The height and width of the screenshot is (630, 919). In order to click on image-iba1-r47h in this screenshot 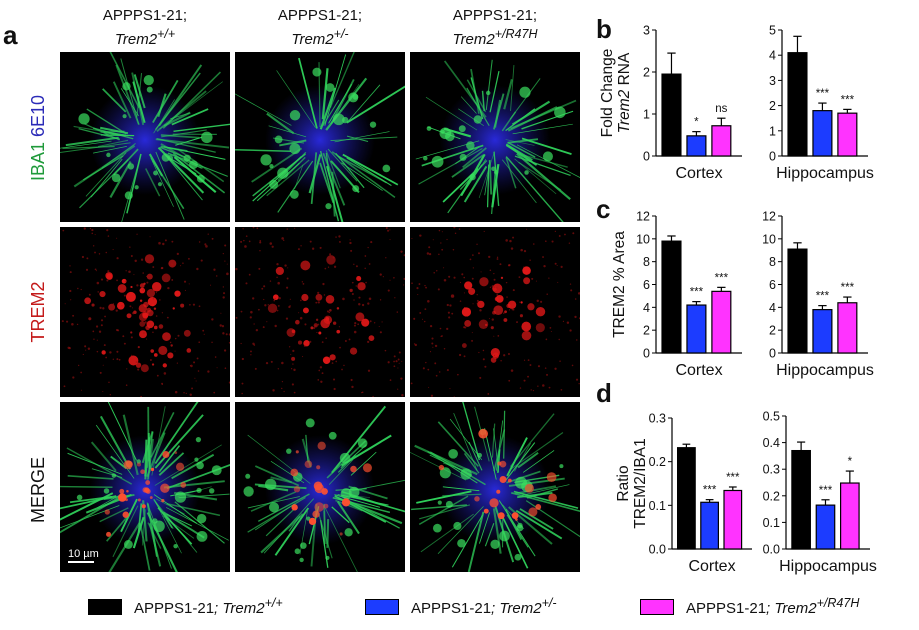, I will do `click(495, 137)`.